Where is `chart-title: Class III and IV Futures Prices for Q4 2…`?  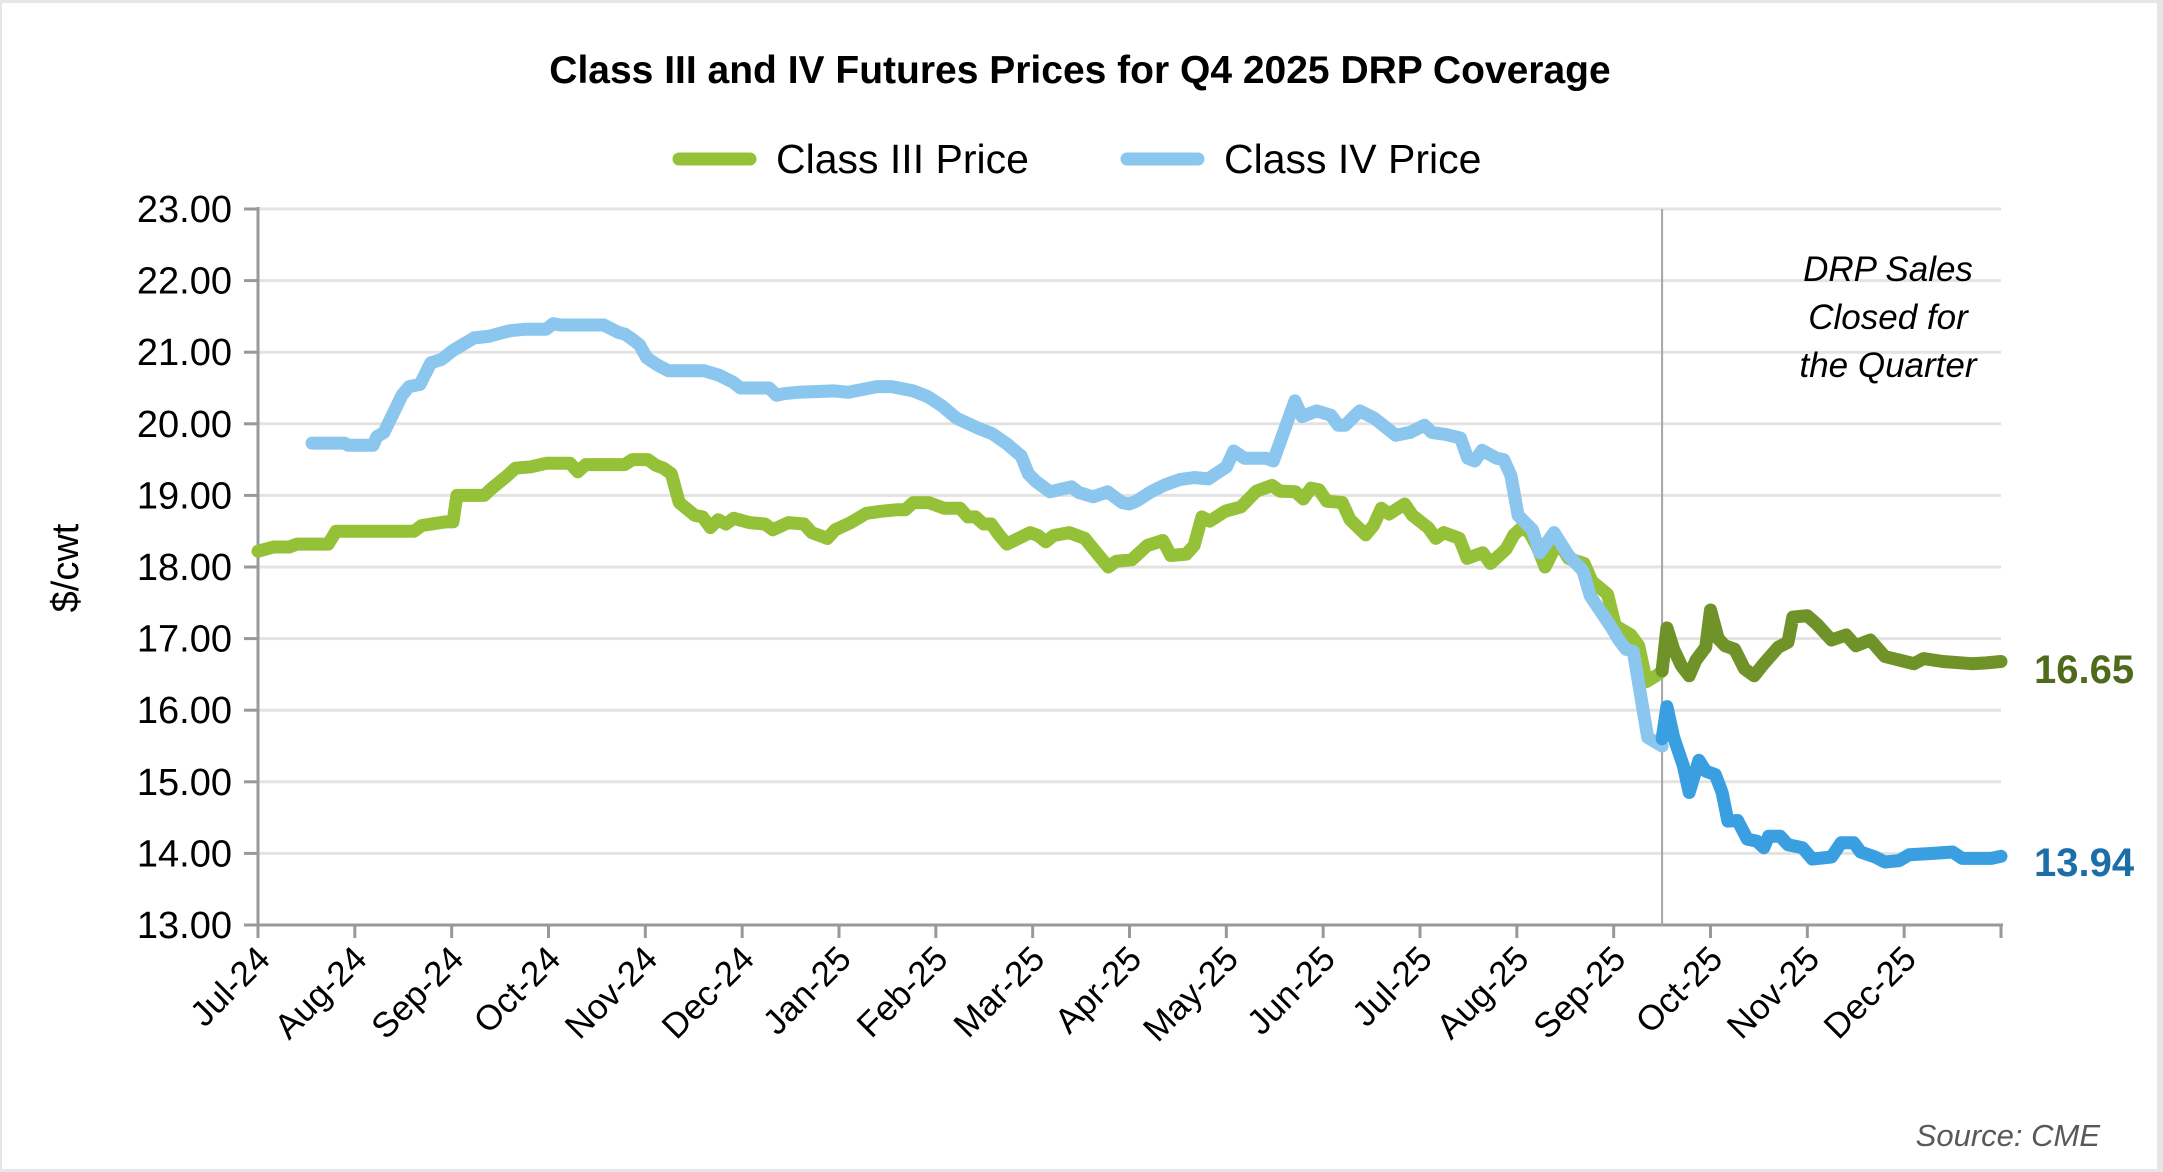 chart-title: Class III and IV Futures Prices for Q4 2… is located at coordinates (1079, 70).